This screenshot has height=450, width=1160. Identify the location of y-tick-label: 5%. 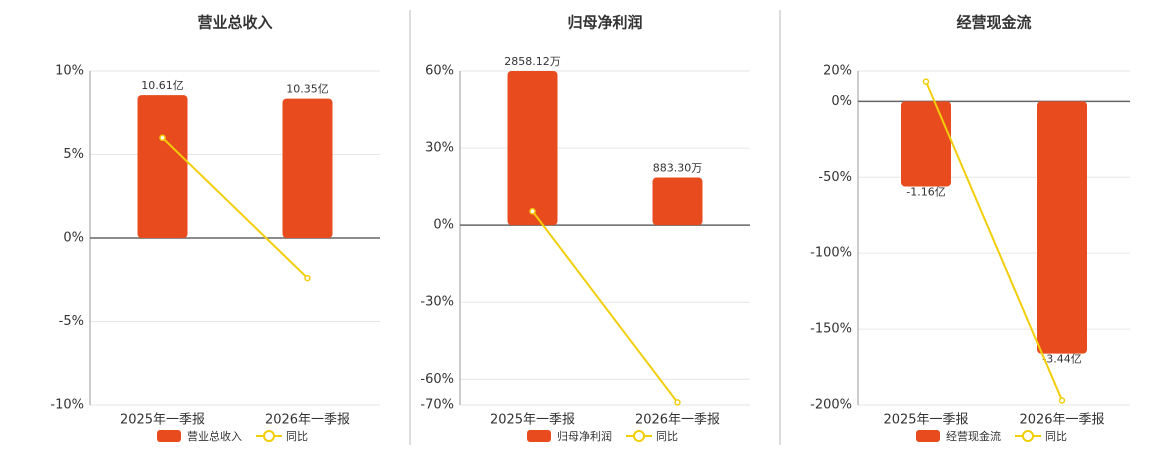
(73, 154).